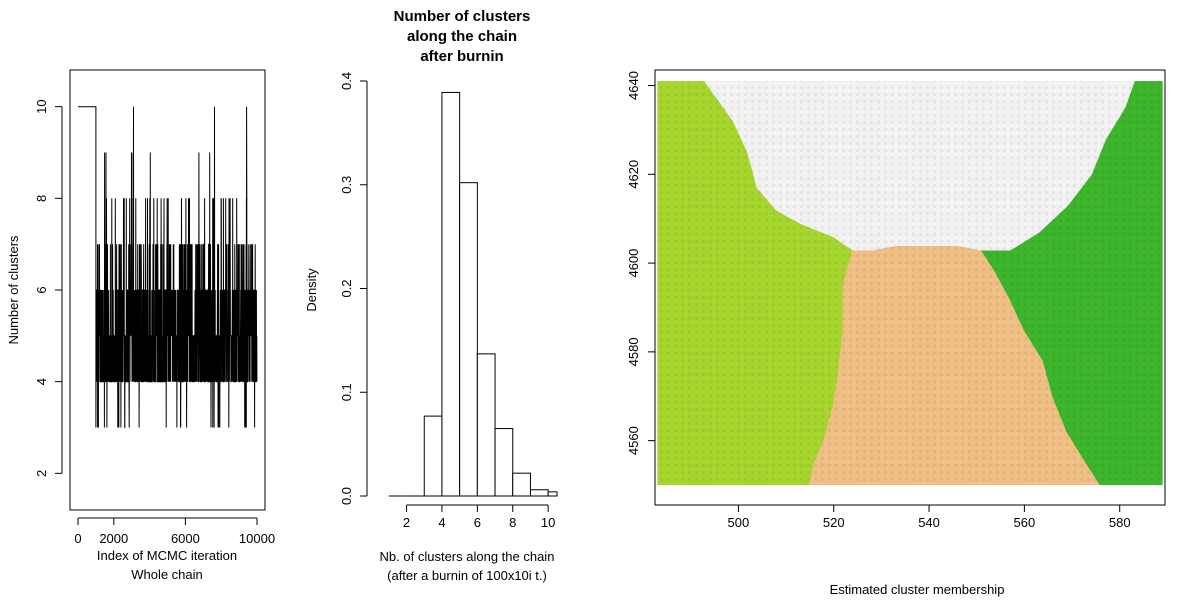 The image size is (1200, 600). Describe the element at coordinates (467, 556) in the screenshot. I see `histogram-x-axis-label: Nb. of clusters along the chain` at that location.